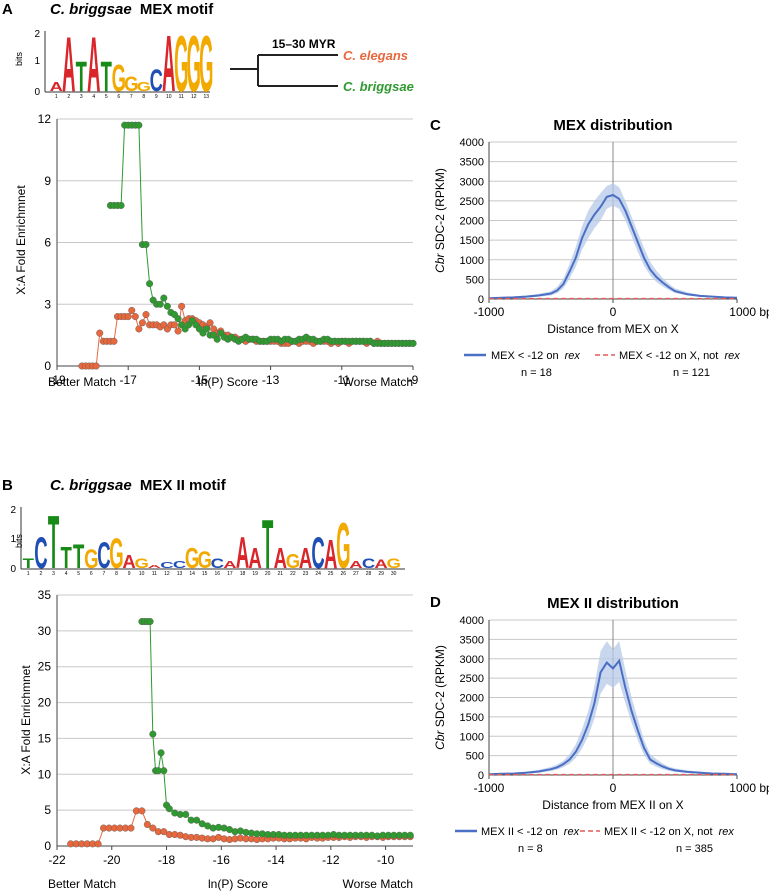 This screenshot has width=769, height=894. I want to click on y-tick-label: 3500, so click(472, 163).